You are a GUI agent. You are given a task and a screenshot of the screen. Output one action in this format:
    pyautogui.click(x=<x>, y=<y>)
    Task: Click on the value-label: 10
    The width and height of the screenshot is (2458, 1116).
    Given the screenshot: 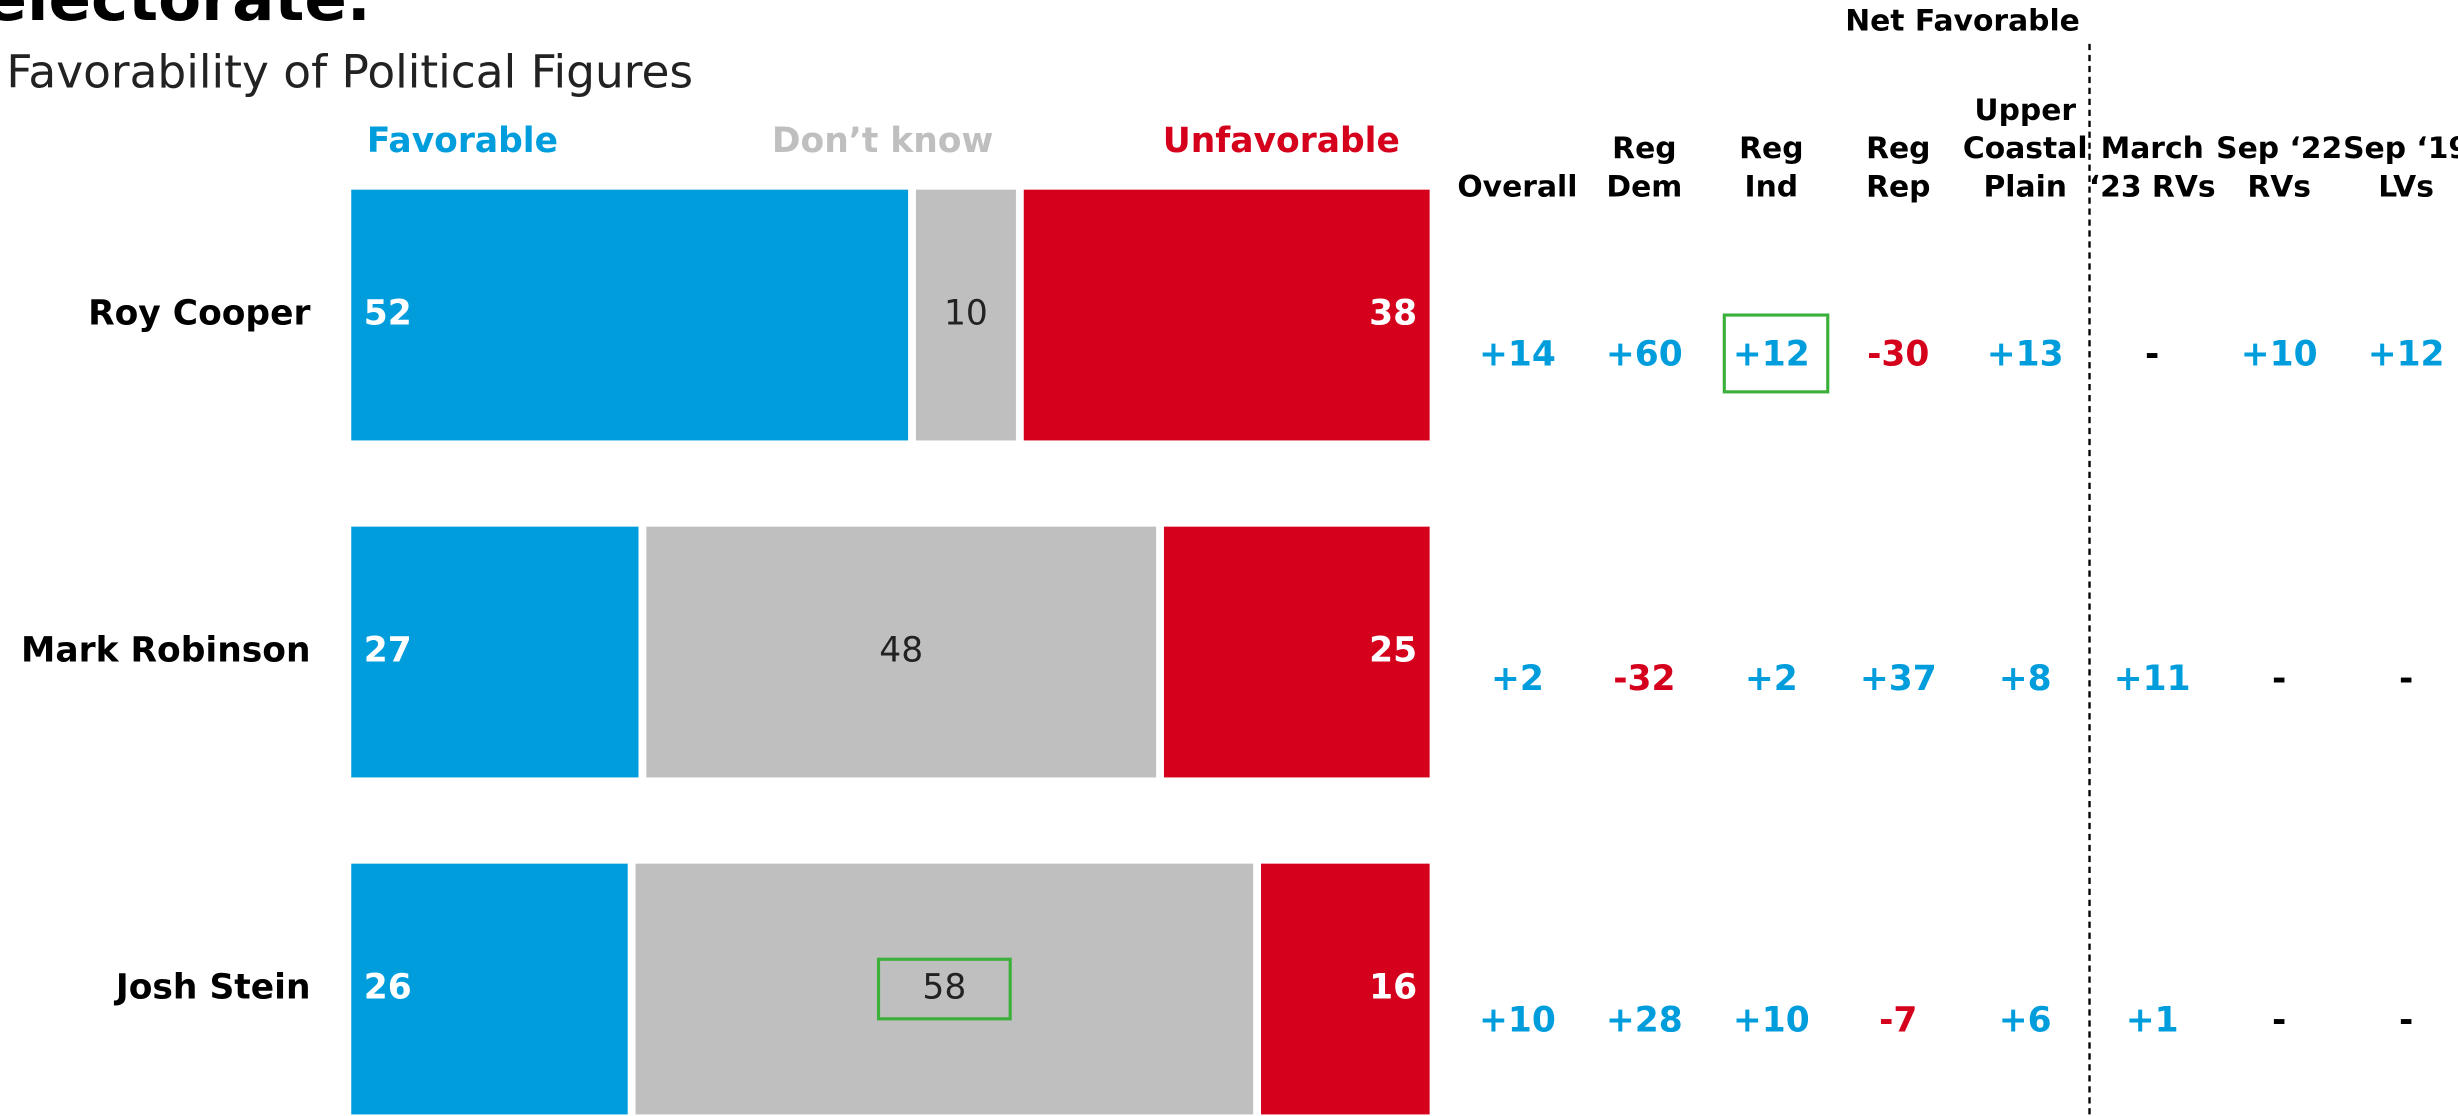 What is the action you would take?
    pyautogui.click(x=966, y=314)
    